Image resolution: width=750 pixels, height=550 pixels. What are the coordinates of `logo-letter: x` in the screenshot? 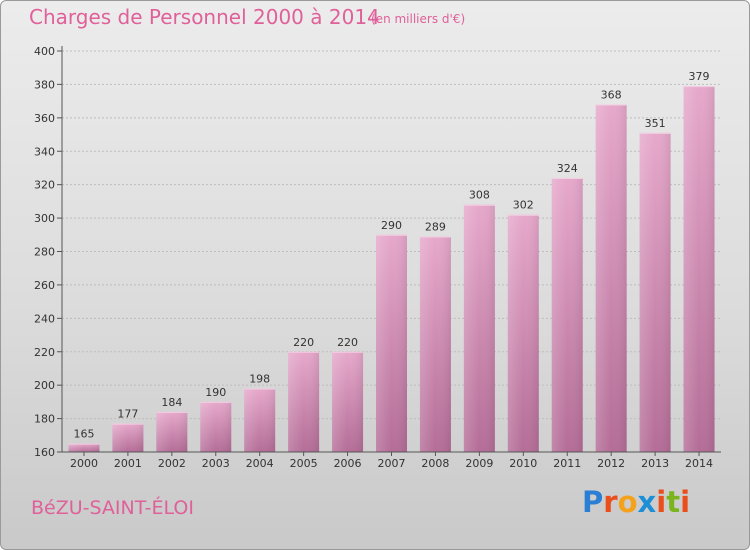 It's located at (647, 502).